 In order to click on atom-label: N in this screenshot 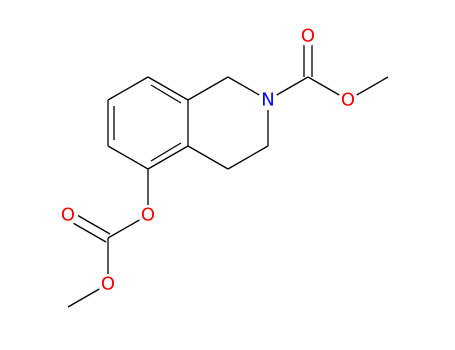, I will do `click(267, 100)`.